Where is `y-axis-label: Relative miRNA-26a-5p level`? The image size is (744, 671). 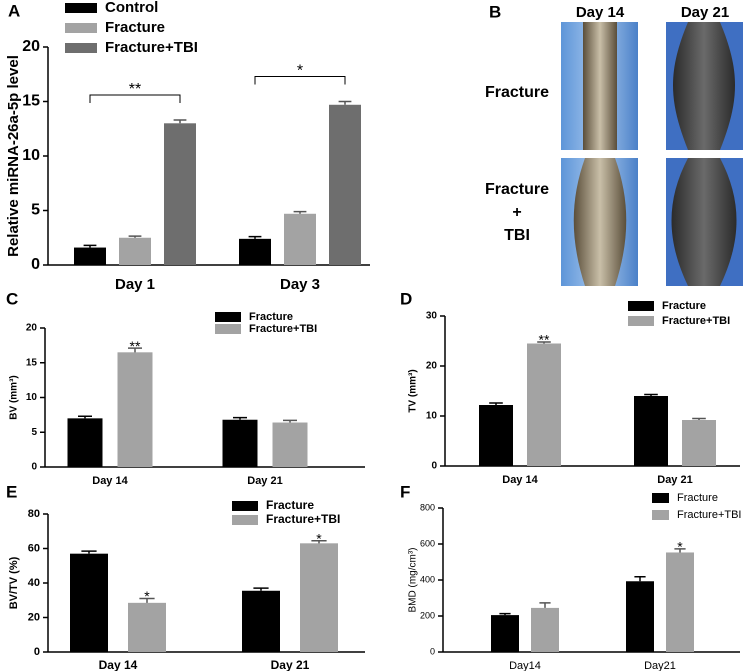 y-axis-label: Relative miRNA-26a-5p level is located at coordinates (13, 156).